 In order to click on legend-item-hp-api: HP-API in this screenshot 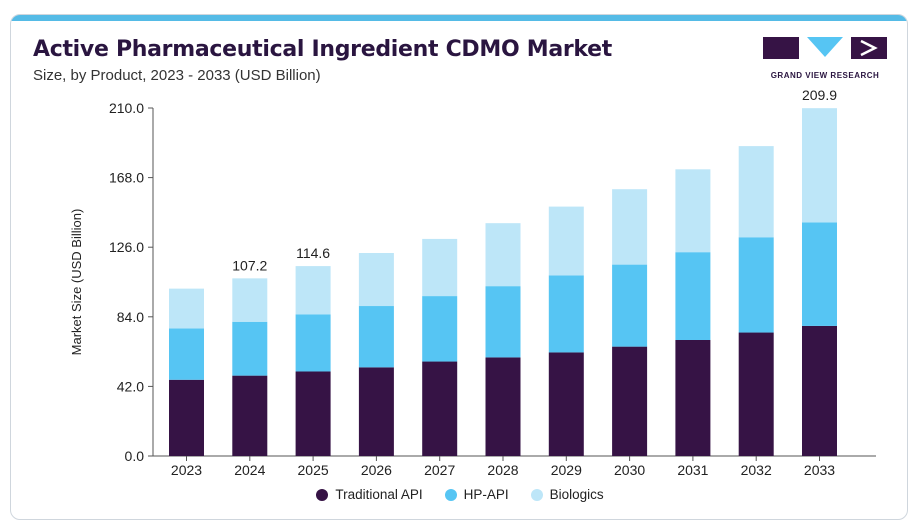, I will do `click(476, 494)`.